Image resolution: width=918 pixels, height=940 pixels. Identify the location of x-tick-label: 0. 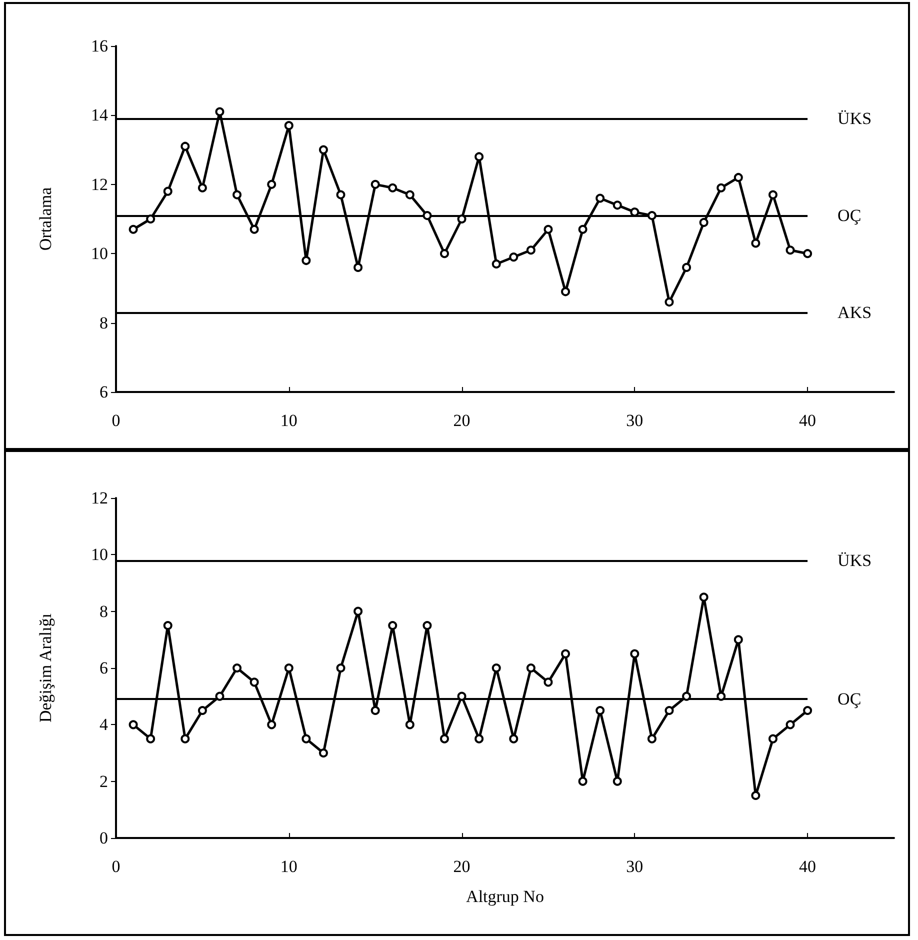
(116, 420).